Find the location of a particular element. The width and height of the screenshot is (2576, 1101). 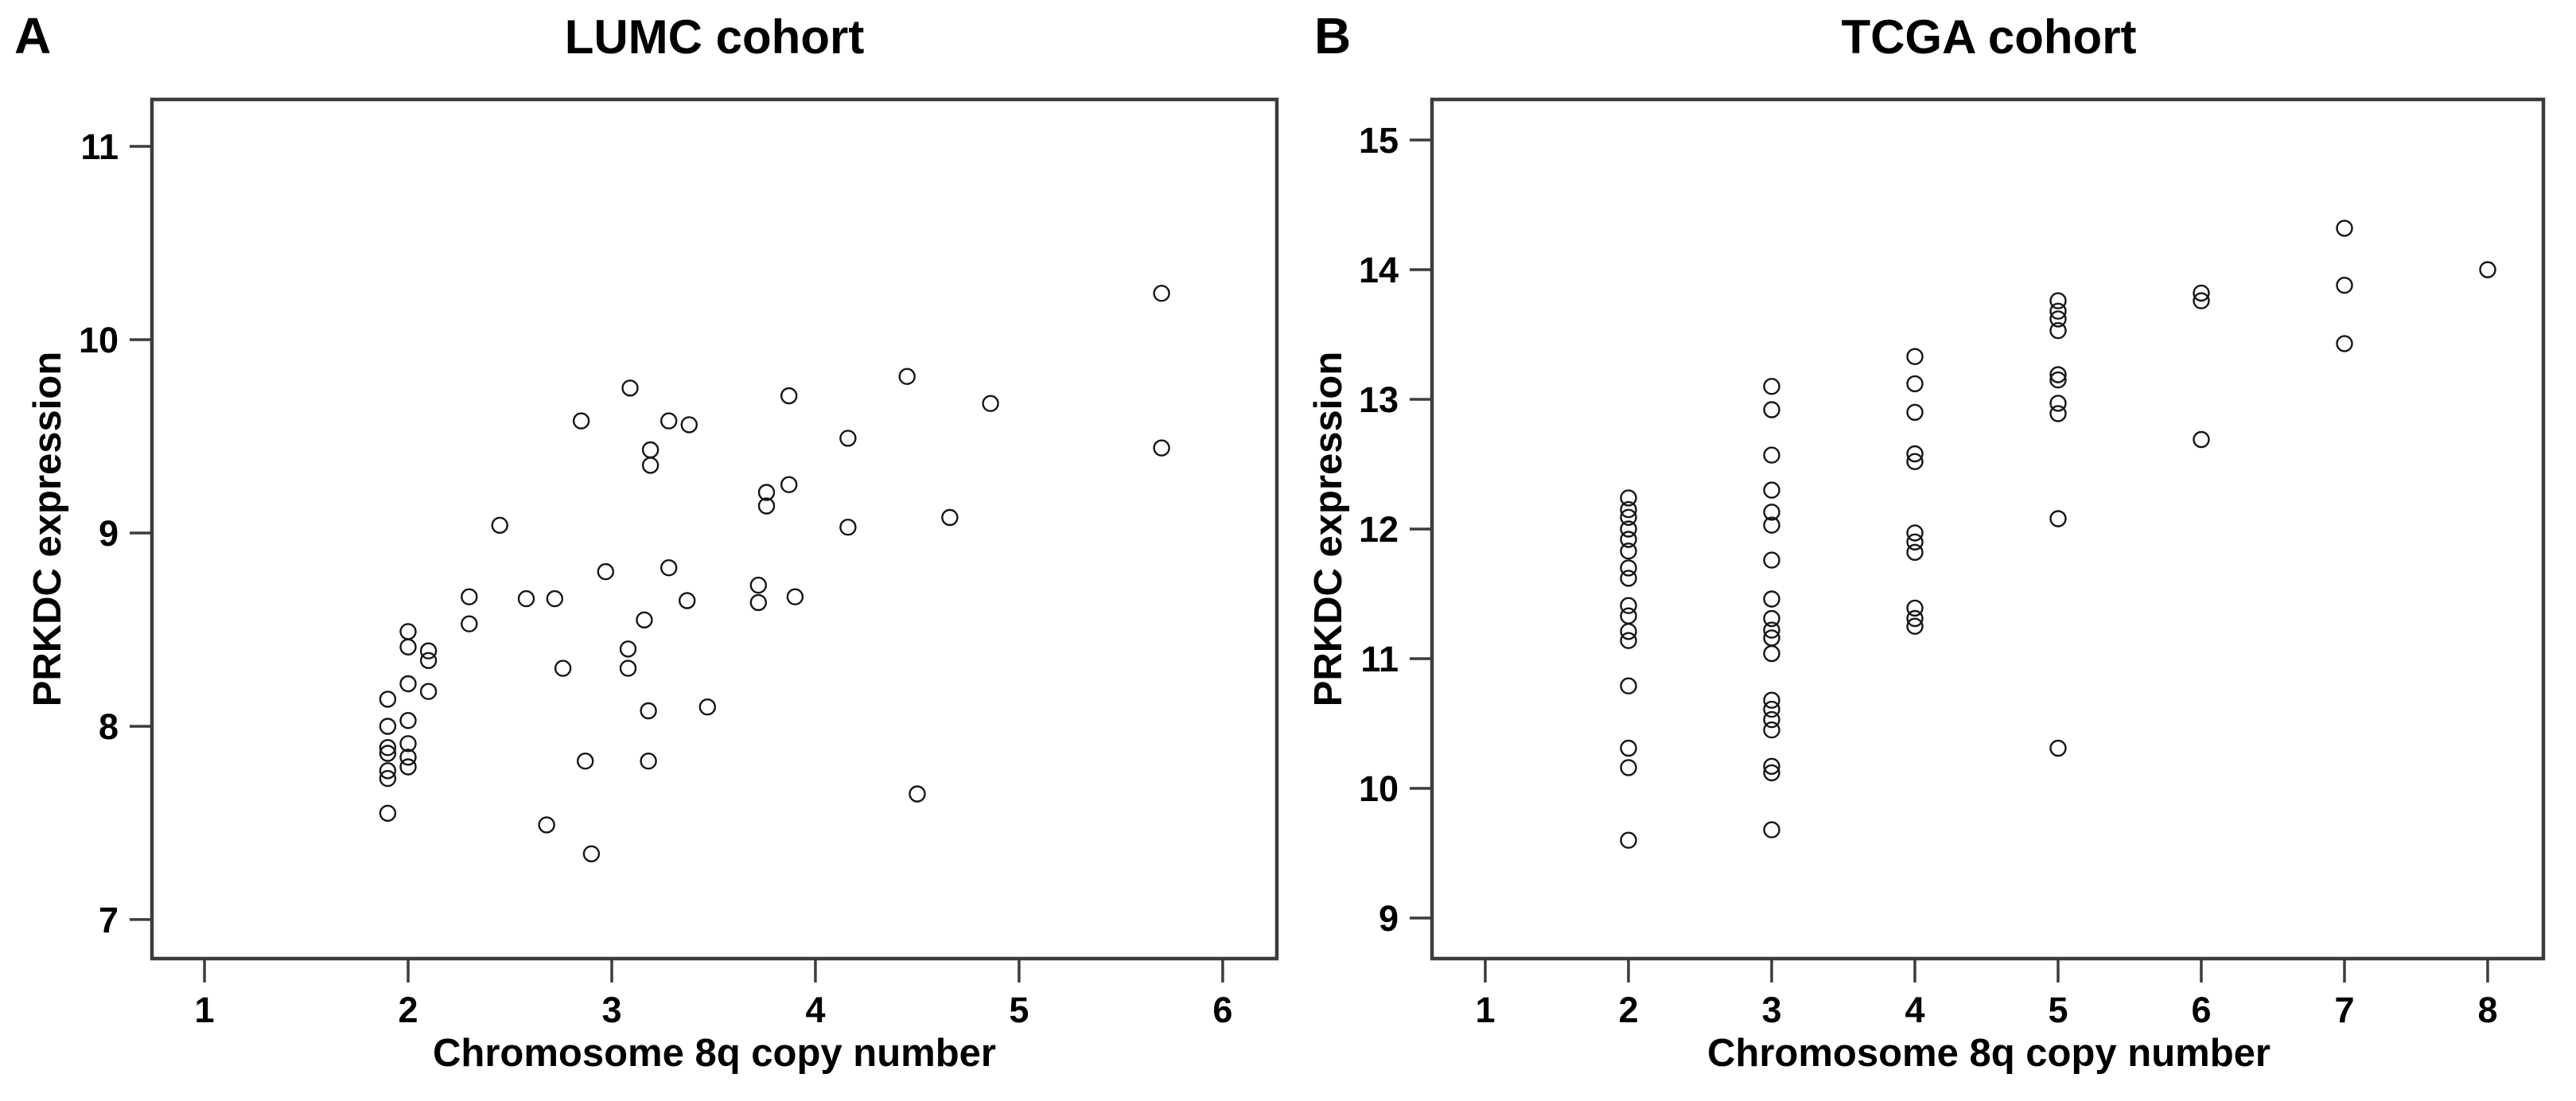

y-tick-label: 14 is located at coordinates (1379, 270).